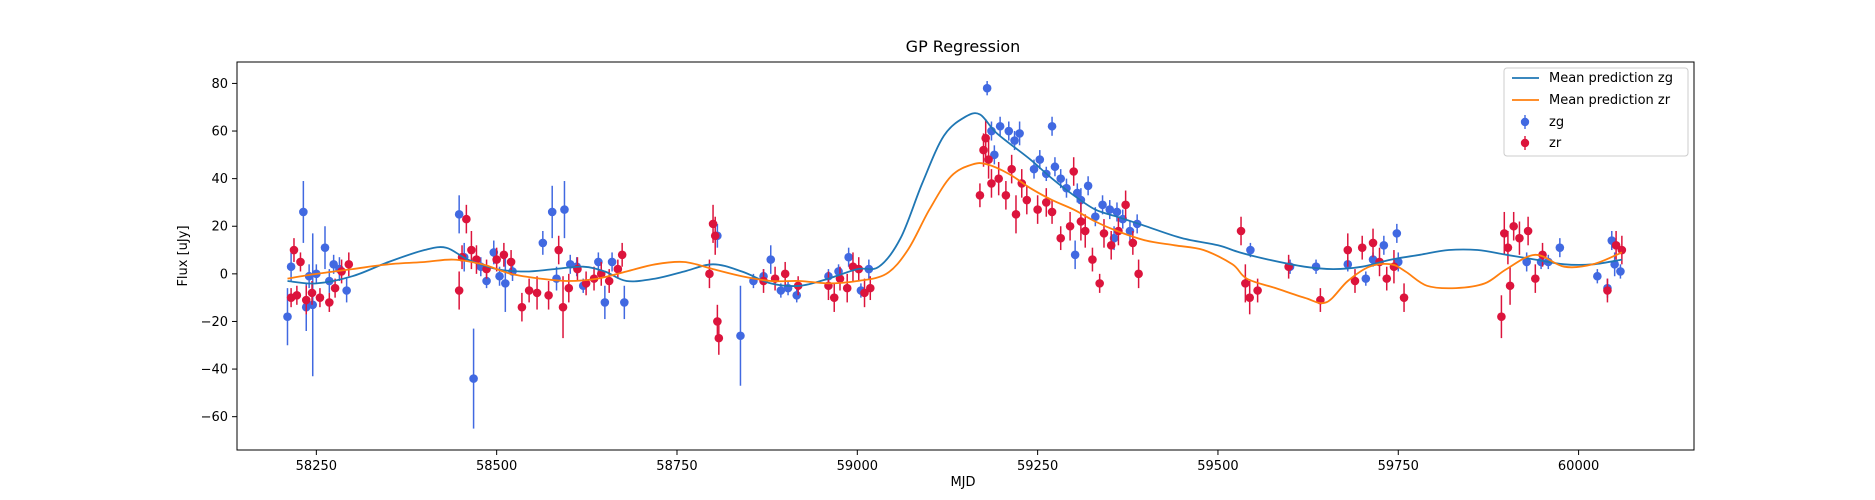 The width and height of the screenshot is (1875, 500). I want to click on x-tick-label: 58250, so click(316, 466).